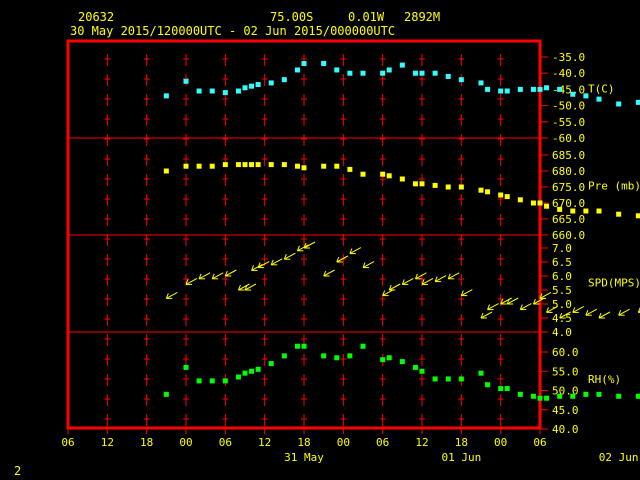 The height and width of the screenshot is (480, 640). I want to click on y-tick-label: 660.0, so click(568, 235).